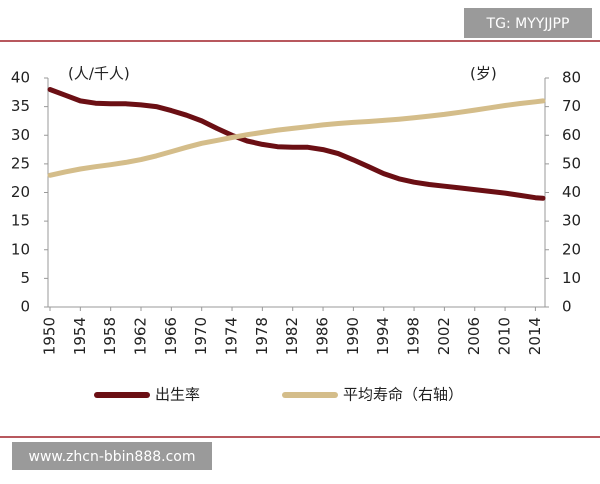 The height and width of the screenshot is (484, 600). Describe the element at coordinates (292, 336) in the screenshot. I see `x-tick-label: 1982` at that location.